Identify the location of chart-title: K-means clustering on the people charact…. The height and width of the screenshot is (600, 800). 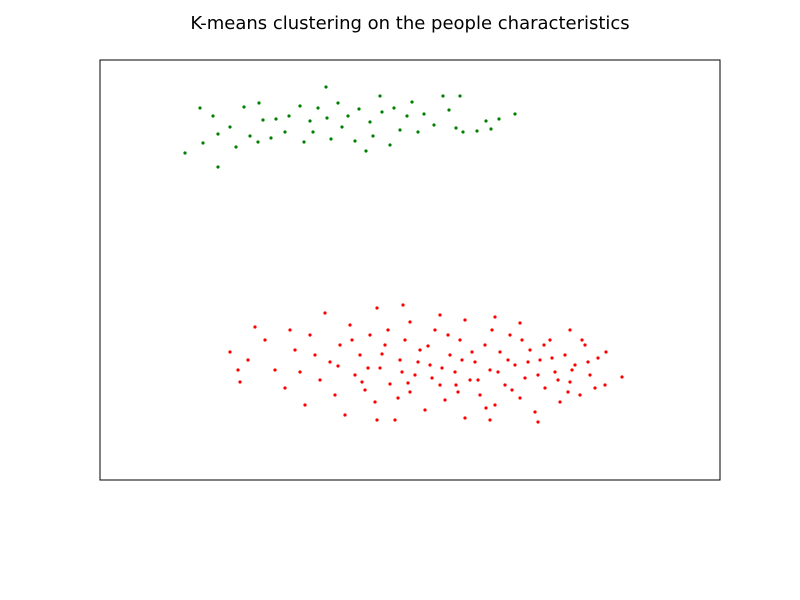
(409, 23).